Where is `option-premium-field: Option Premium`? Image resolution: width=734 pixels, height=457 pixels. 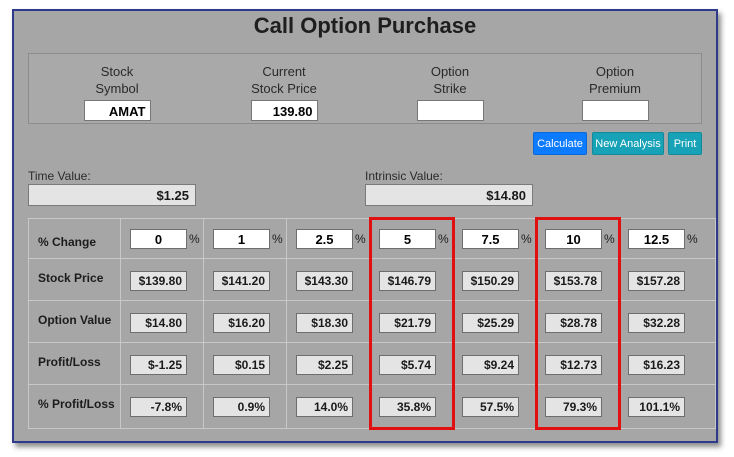
option-premium-field: Option Premium is located at coordinates (615, 92).